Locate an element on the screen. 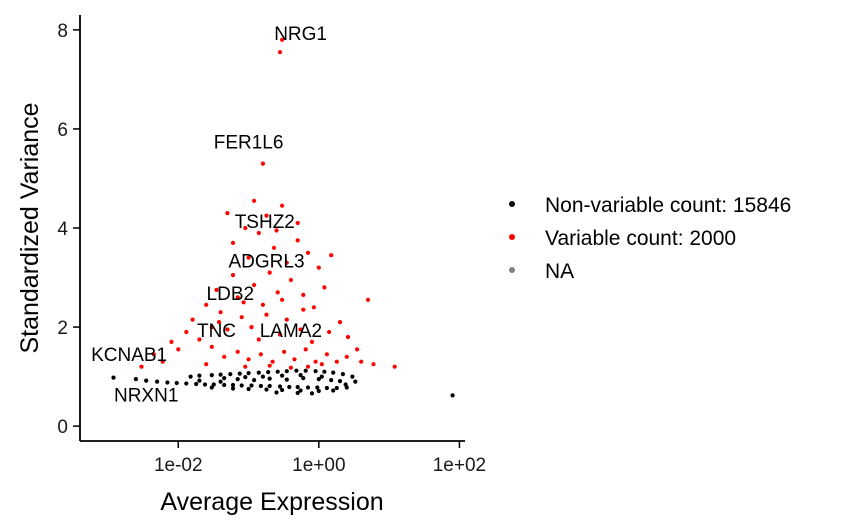  legend-entry-label: Variable count: 2000 is located at coordinates (640, 238).